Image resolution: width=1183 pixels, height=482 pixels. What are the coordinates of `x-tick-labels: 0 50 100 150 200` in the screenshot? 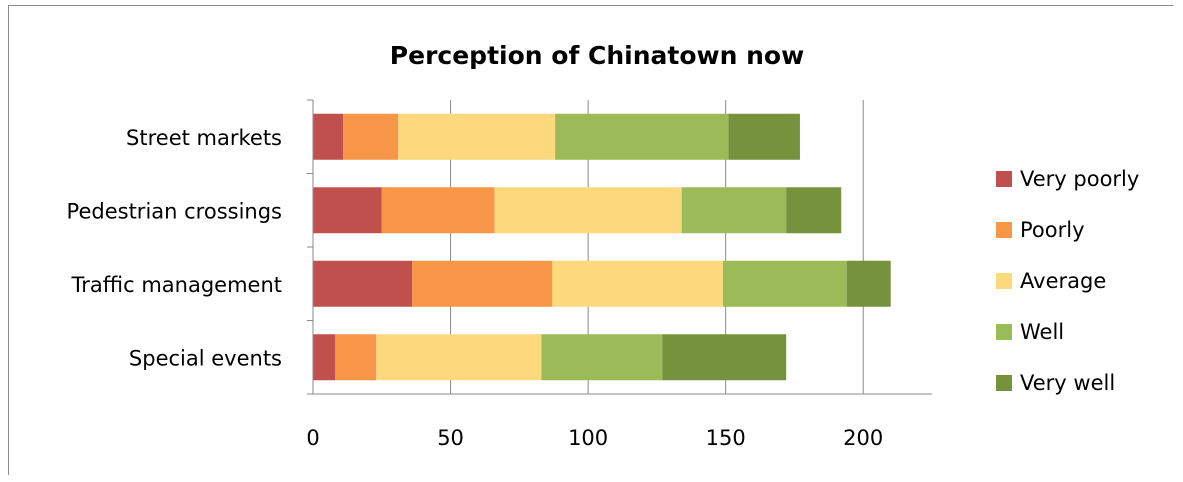 It's located at (594, 438).